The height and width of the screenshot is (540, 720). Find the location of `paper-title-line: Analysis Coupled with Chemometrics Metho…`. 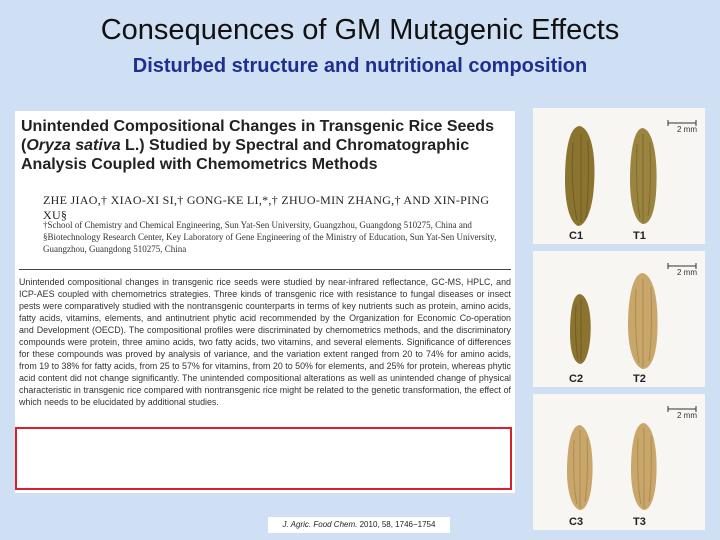

paper-title-line: Analysis Coupled with Chemometrics Metho… is located at coordinates (199, 164).